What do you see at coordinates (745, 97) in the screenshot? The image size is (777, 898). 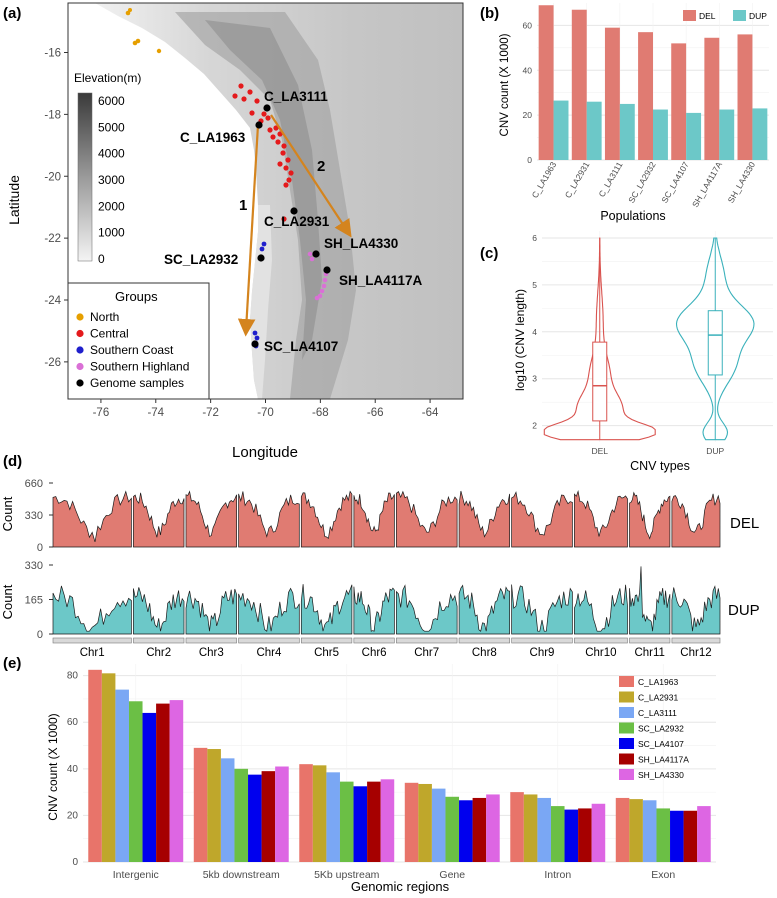 I see `panel-b-bar-del-sh-la4330` at bounding box center [745, 97].